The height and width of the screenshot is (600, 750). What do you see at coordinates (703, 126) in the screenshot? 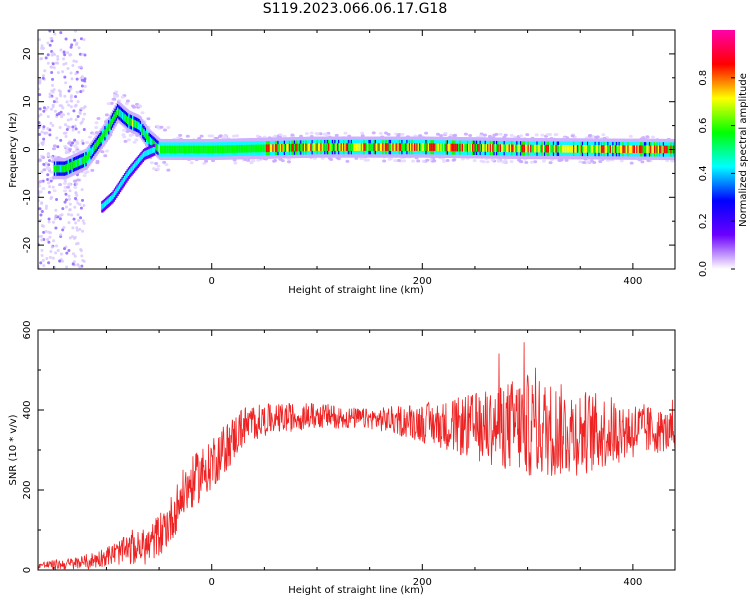
I see `colorbar-tick-label: 0.6` at bounding box center [703, 126].